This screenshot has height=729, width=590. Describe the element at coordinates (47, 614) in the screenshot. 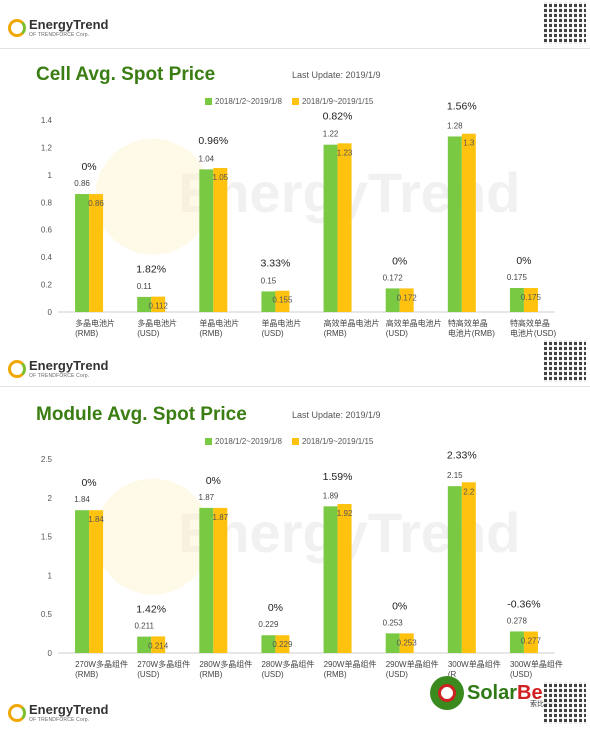

I see `y-tick-label: 0.5` at that location.